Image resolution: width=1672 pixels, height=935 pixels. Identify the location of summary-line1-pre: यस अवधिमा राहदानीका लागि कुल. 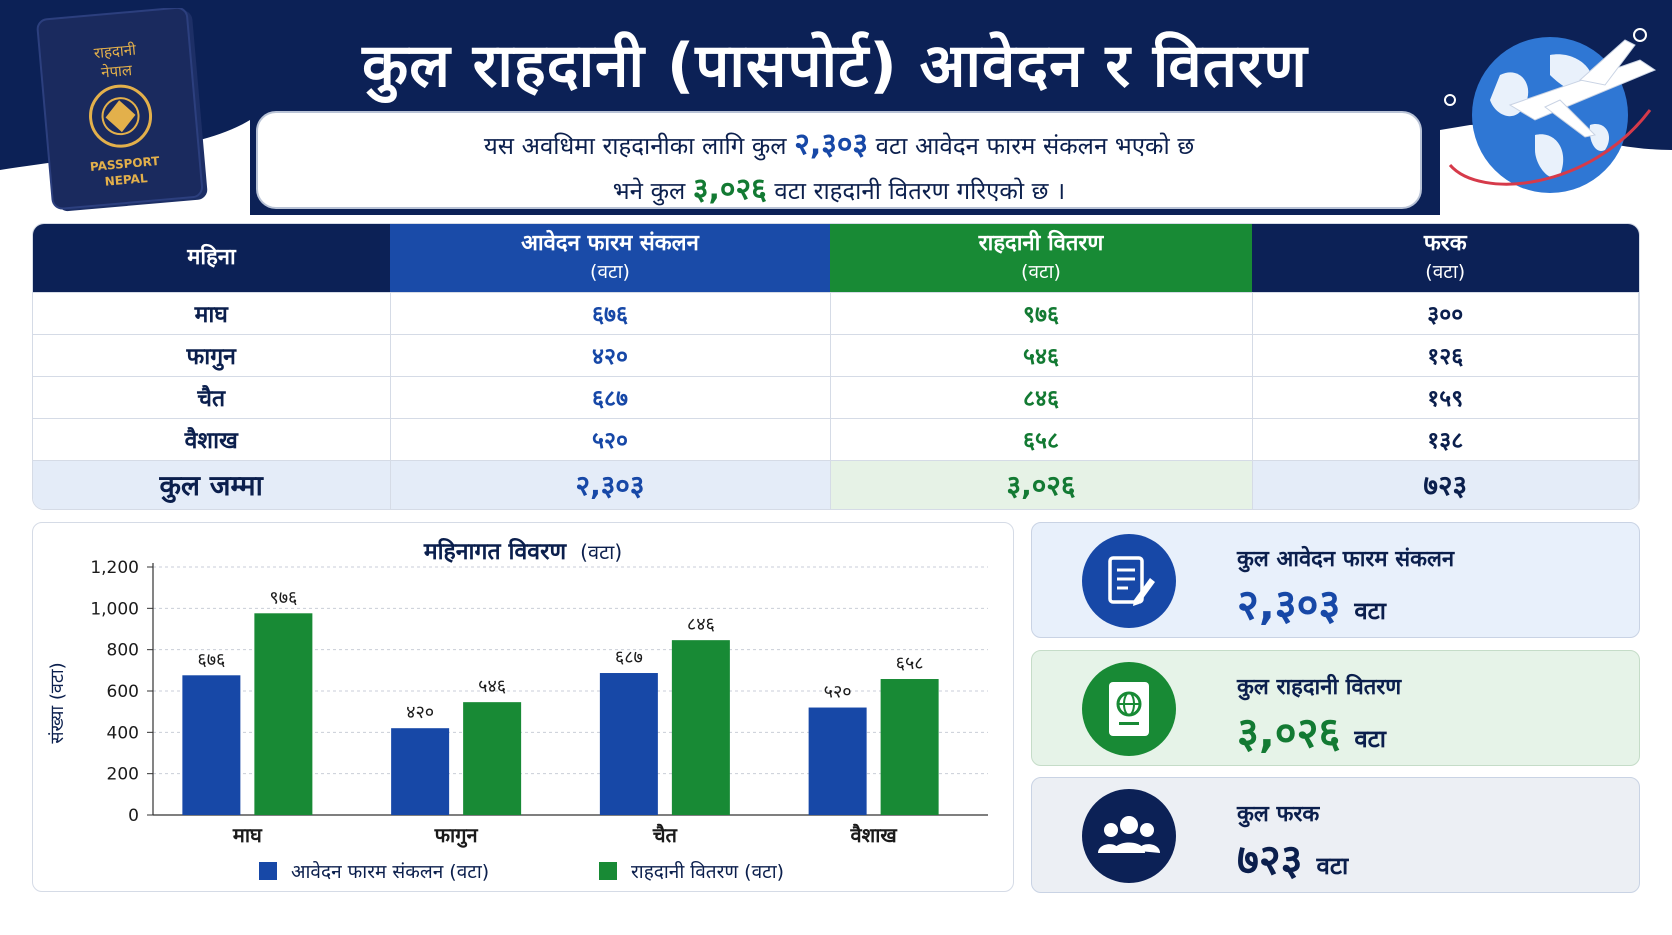
(635, 146).